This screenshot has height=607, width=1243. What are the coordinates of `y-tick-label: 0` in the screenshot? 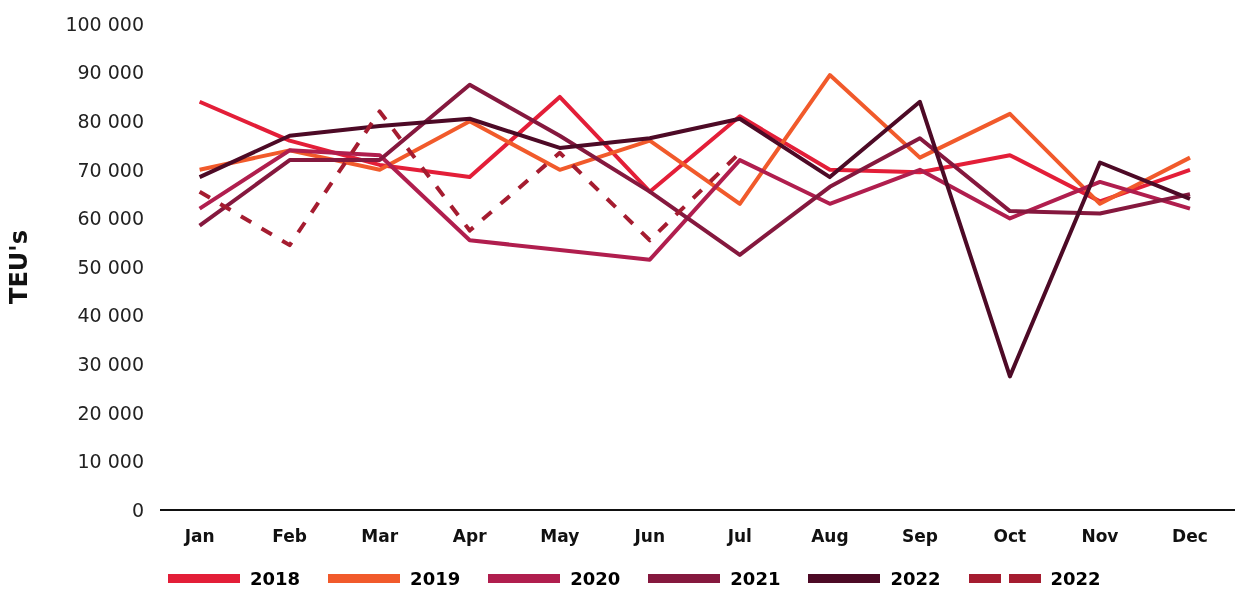 It's located at (137, 509).